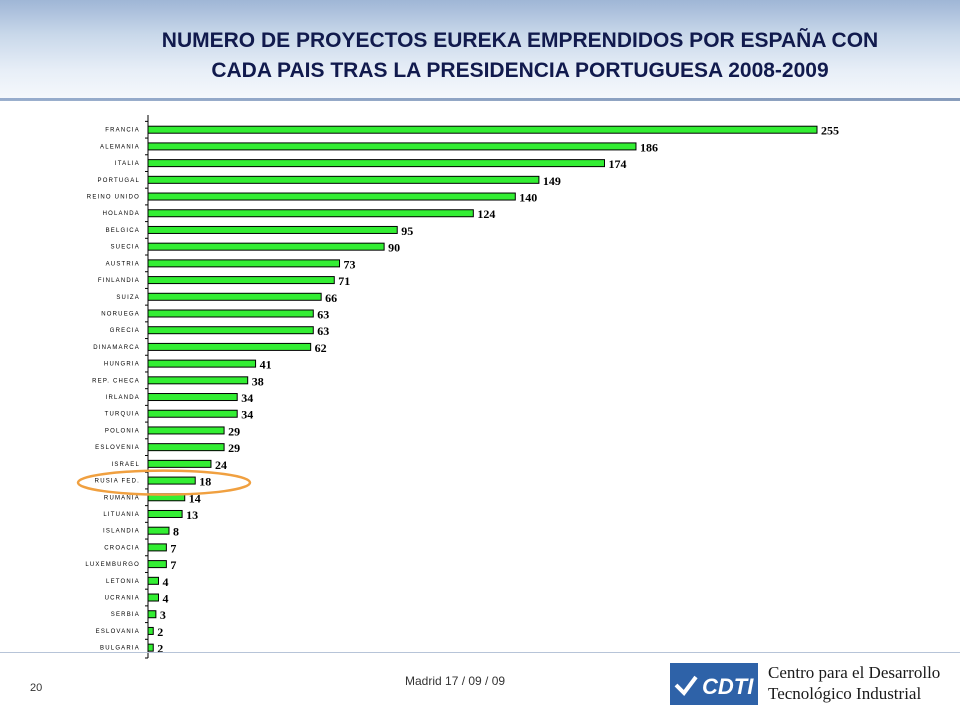  Describe the element at coordinates (36, 688) in the screenshot. I see `page-number: 20` at that location.